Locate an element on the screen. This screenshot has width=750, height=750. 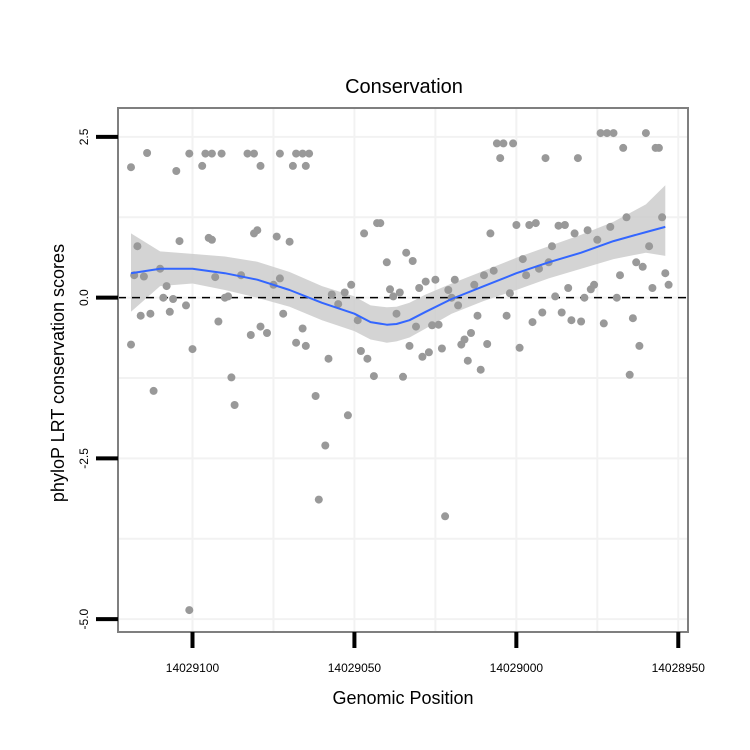
y-tick-label: 2.5 is located at coordinates (84, 136).